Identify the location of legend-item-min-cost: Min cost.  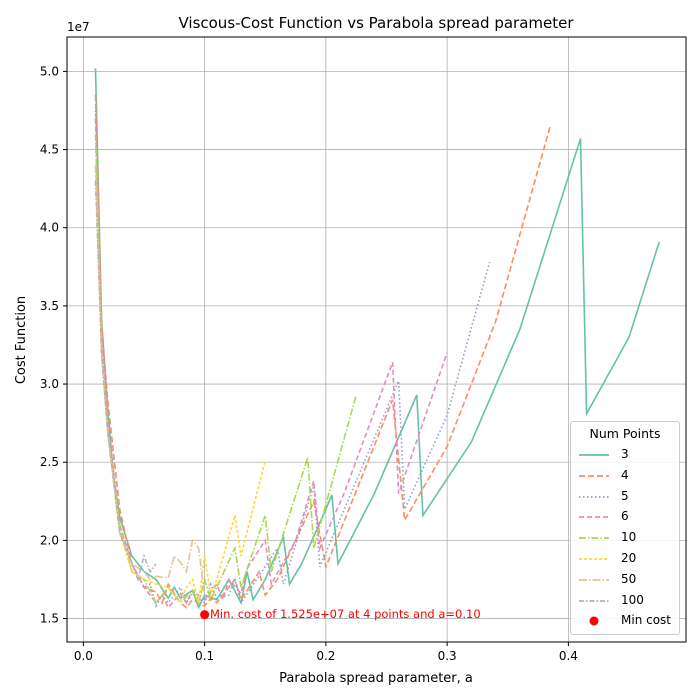
(627, 621).